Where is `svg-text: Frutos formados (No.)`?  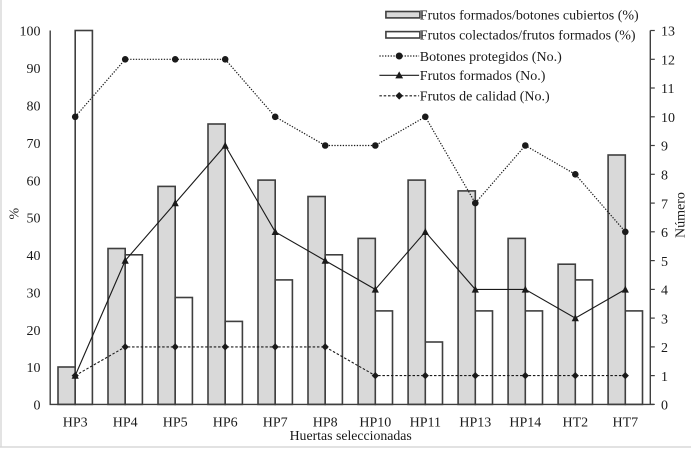 svg-text: Frutos formados (No.) is located at coordinates (483, 76).